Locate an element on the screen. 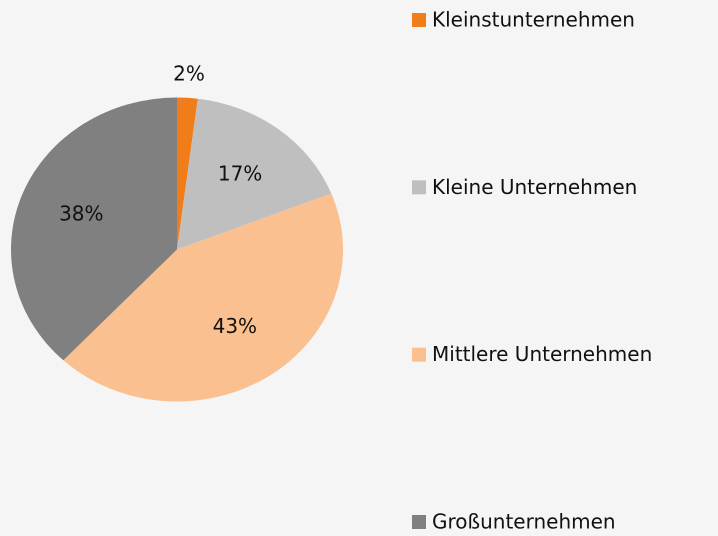 This screenshot has height=536, width=718. data-label: 2% is located at coordinates (189, 74).